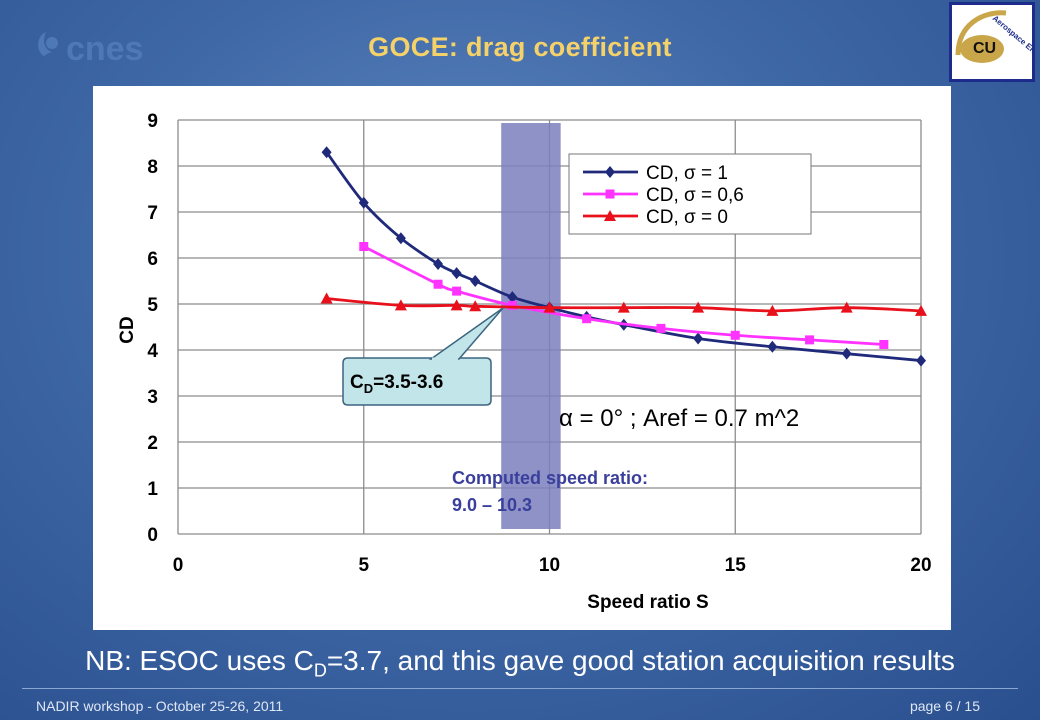 The width and height of the screenshot is (1040, 720). What do you see at coordinates (687, 217) in the screenshot?
I see `legend-entry: CD, σ = 0` at bounding box center [687, 217].